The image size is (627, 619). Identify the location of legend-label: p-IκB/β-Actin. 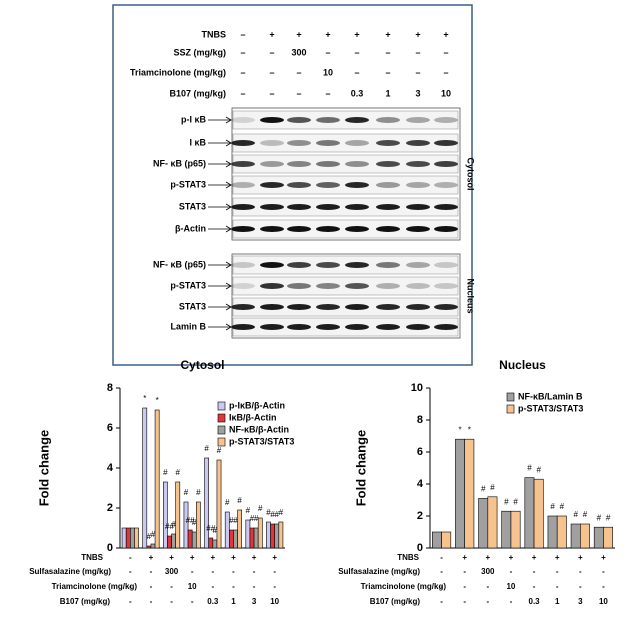
(257, 405).